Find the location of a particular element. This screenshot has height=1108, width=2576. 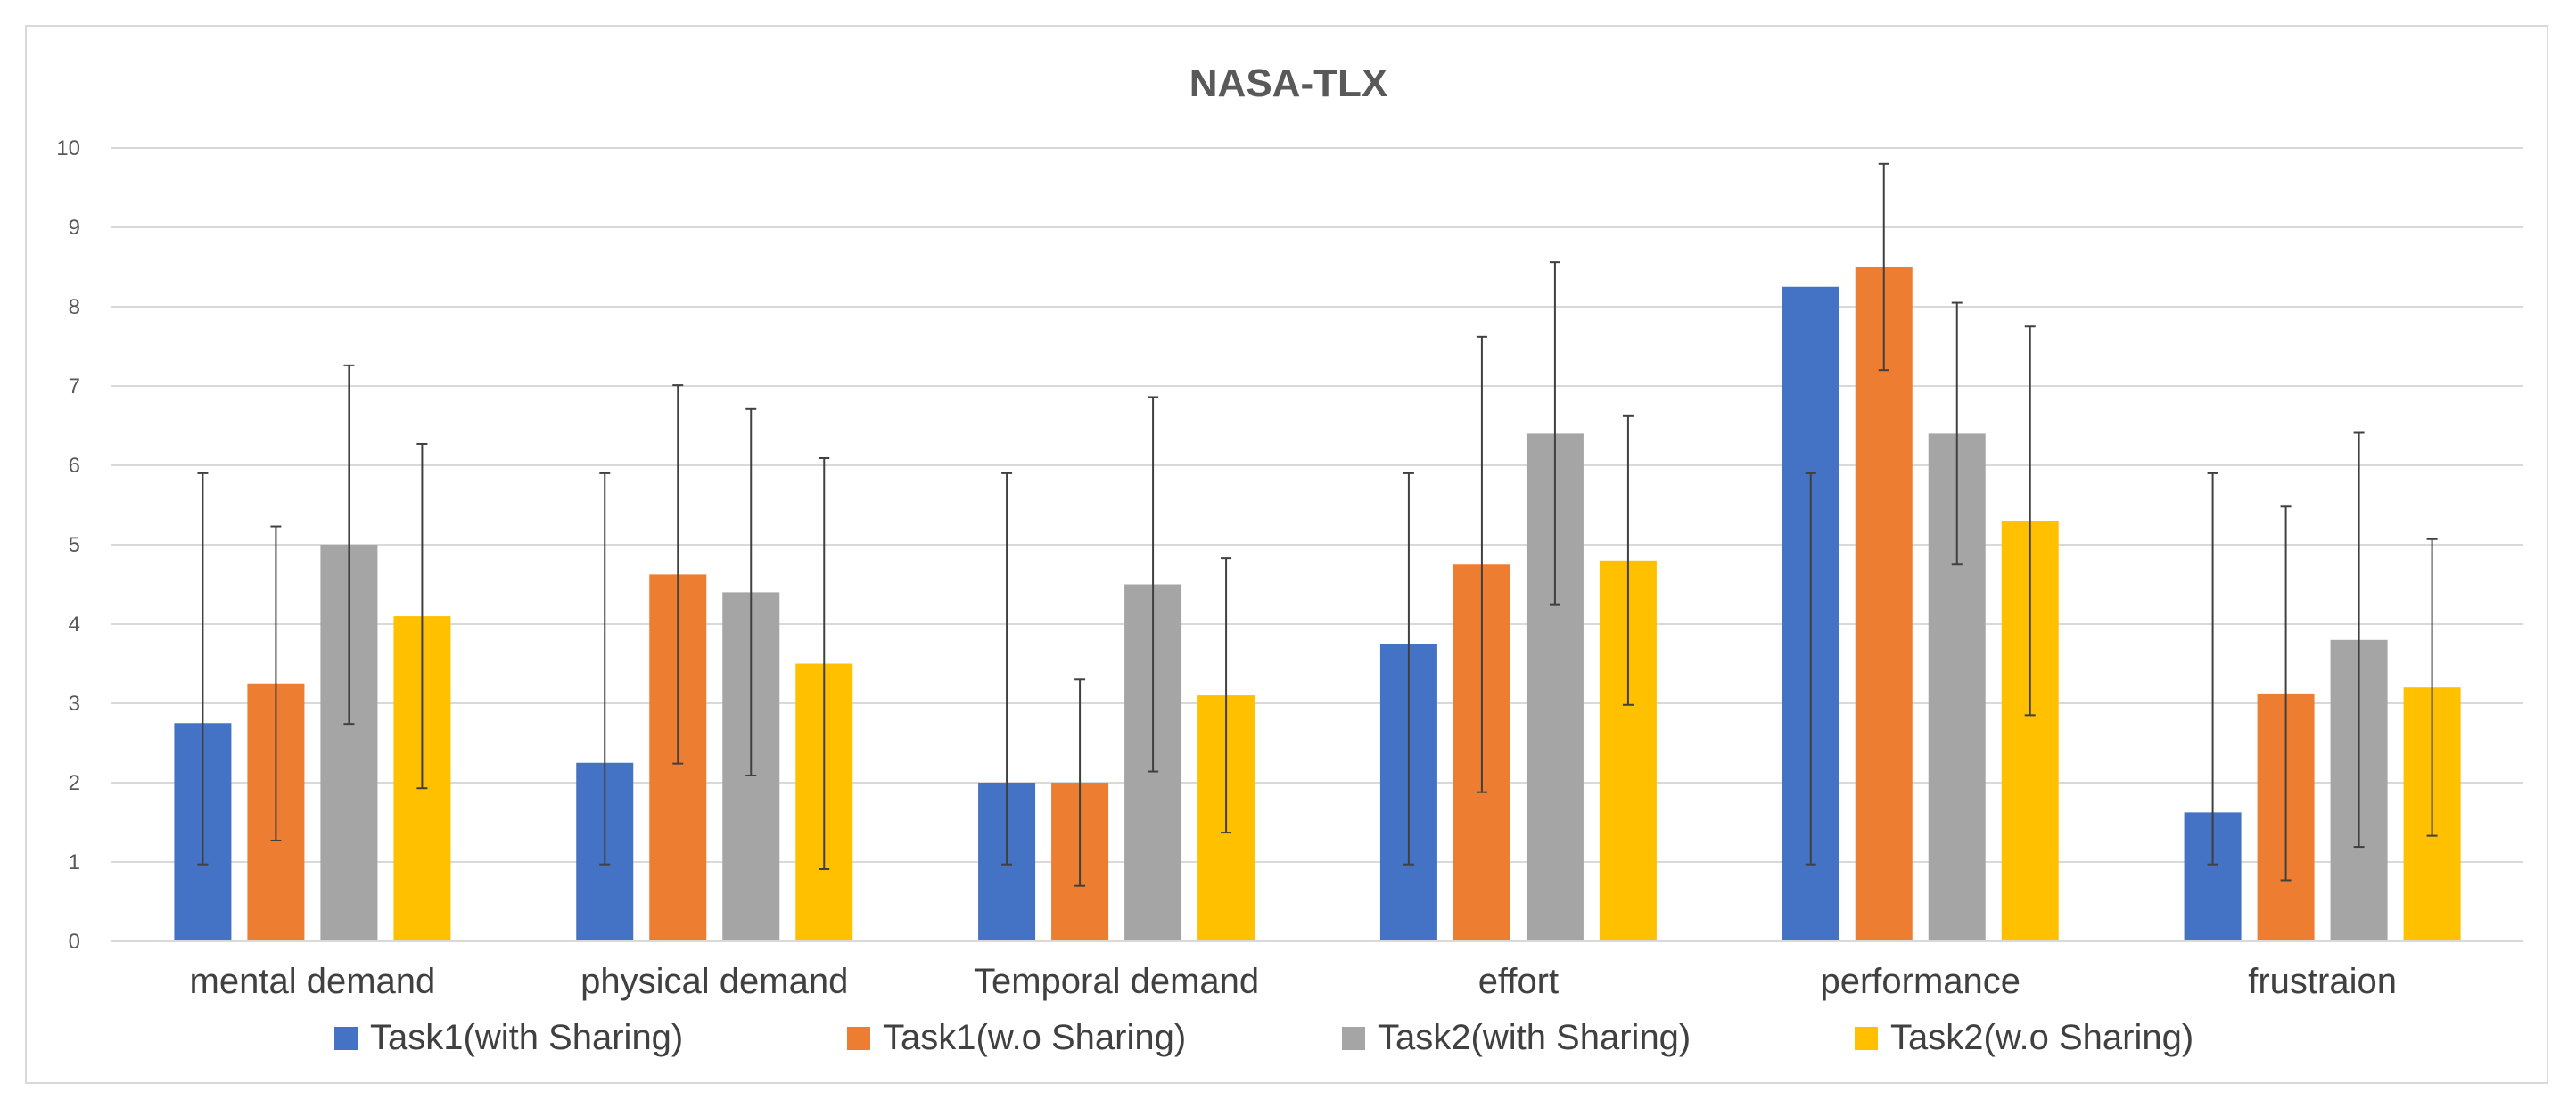

y-tick-label: 6 is located at coordinates (74, 466).